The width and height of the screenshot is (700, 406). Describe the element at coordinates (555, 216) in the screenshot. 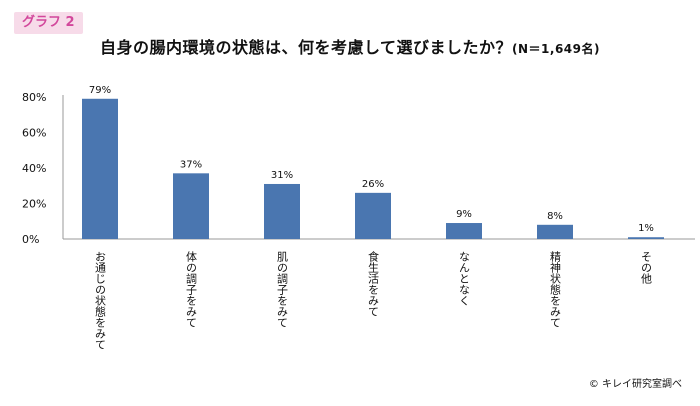

I see `data-label: 8%` at that location.